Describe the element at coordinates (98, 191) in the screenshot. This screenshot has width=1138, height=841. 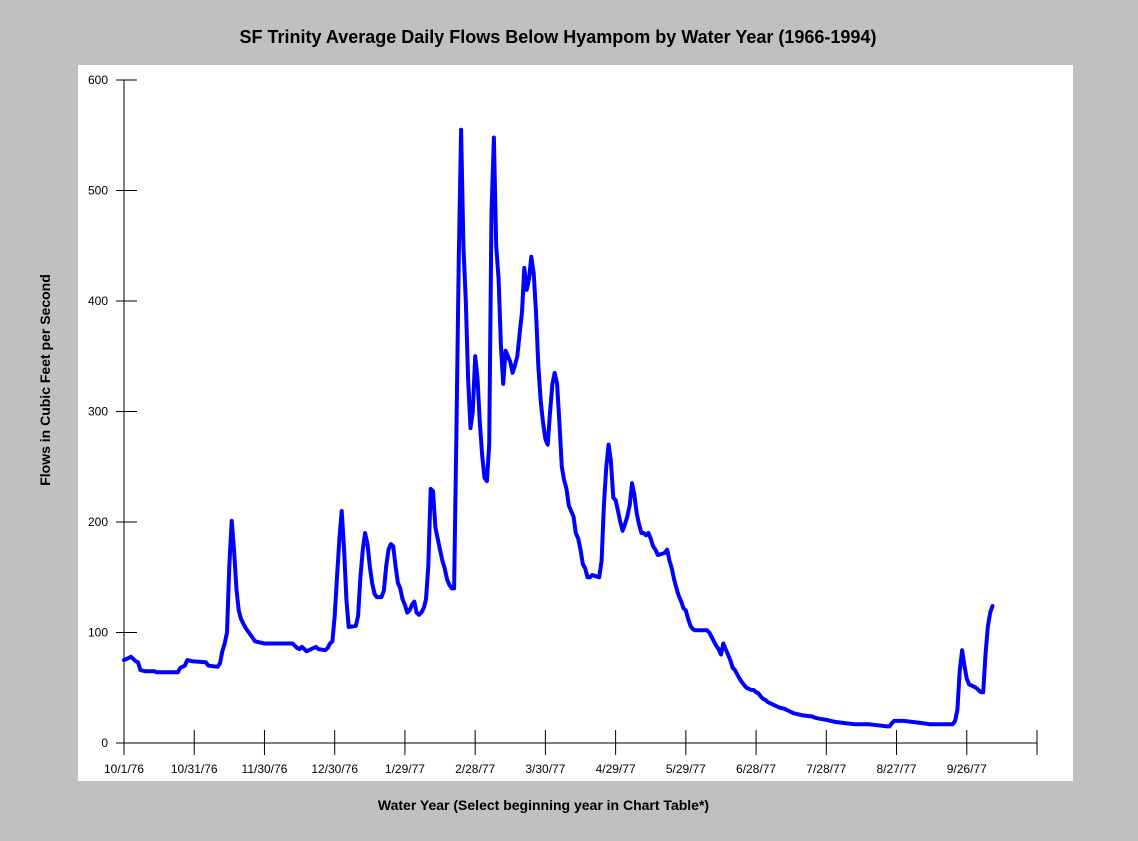
I see `y-tick-label: 500` at that location.